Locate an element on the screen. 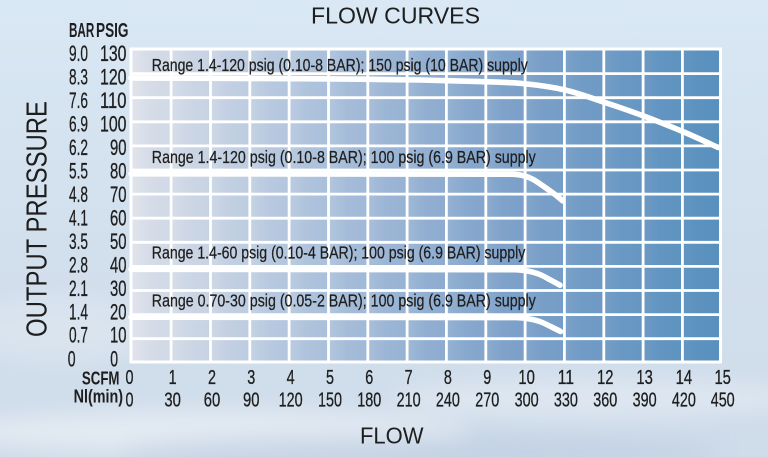 The image size is (768, 457). svg-text: FLOW is located at coordinates (392, 436).